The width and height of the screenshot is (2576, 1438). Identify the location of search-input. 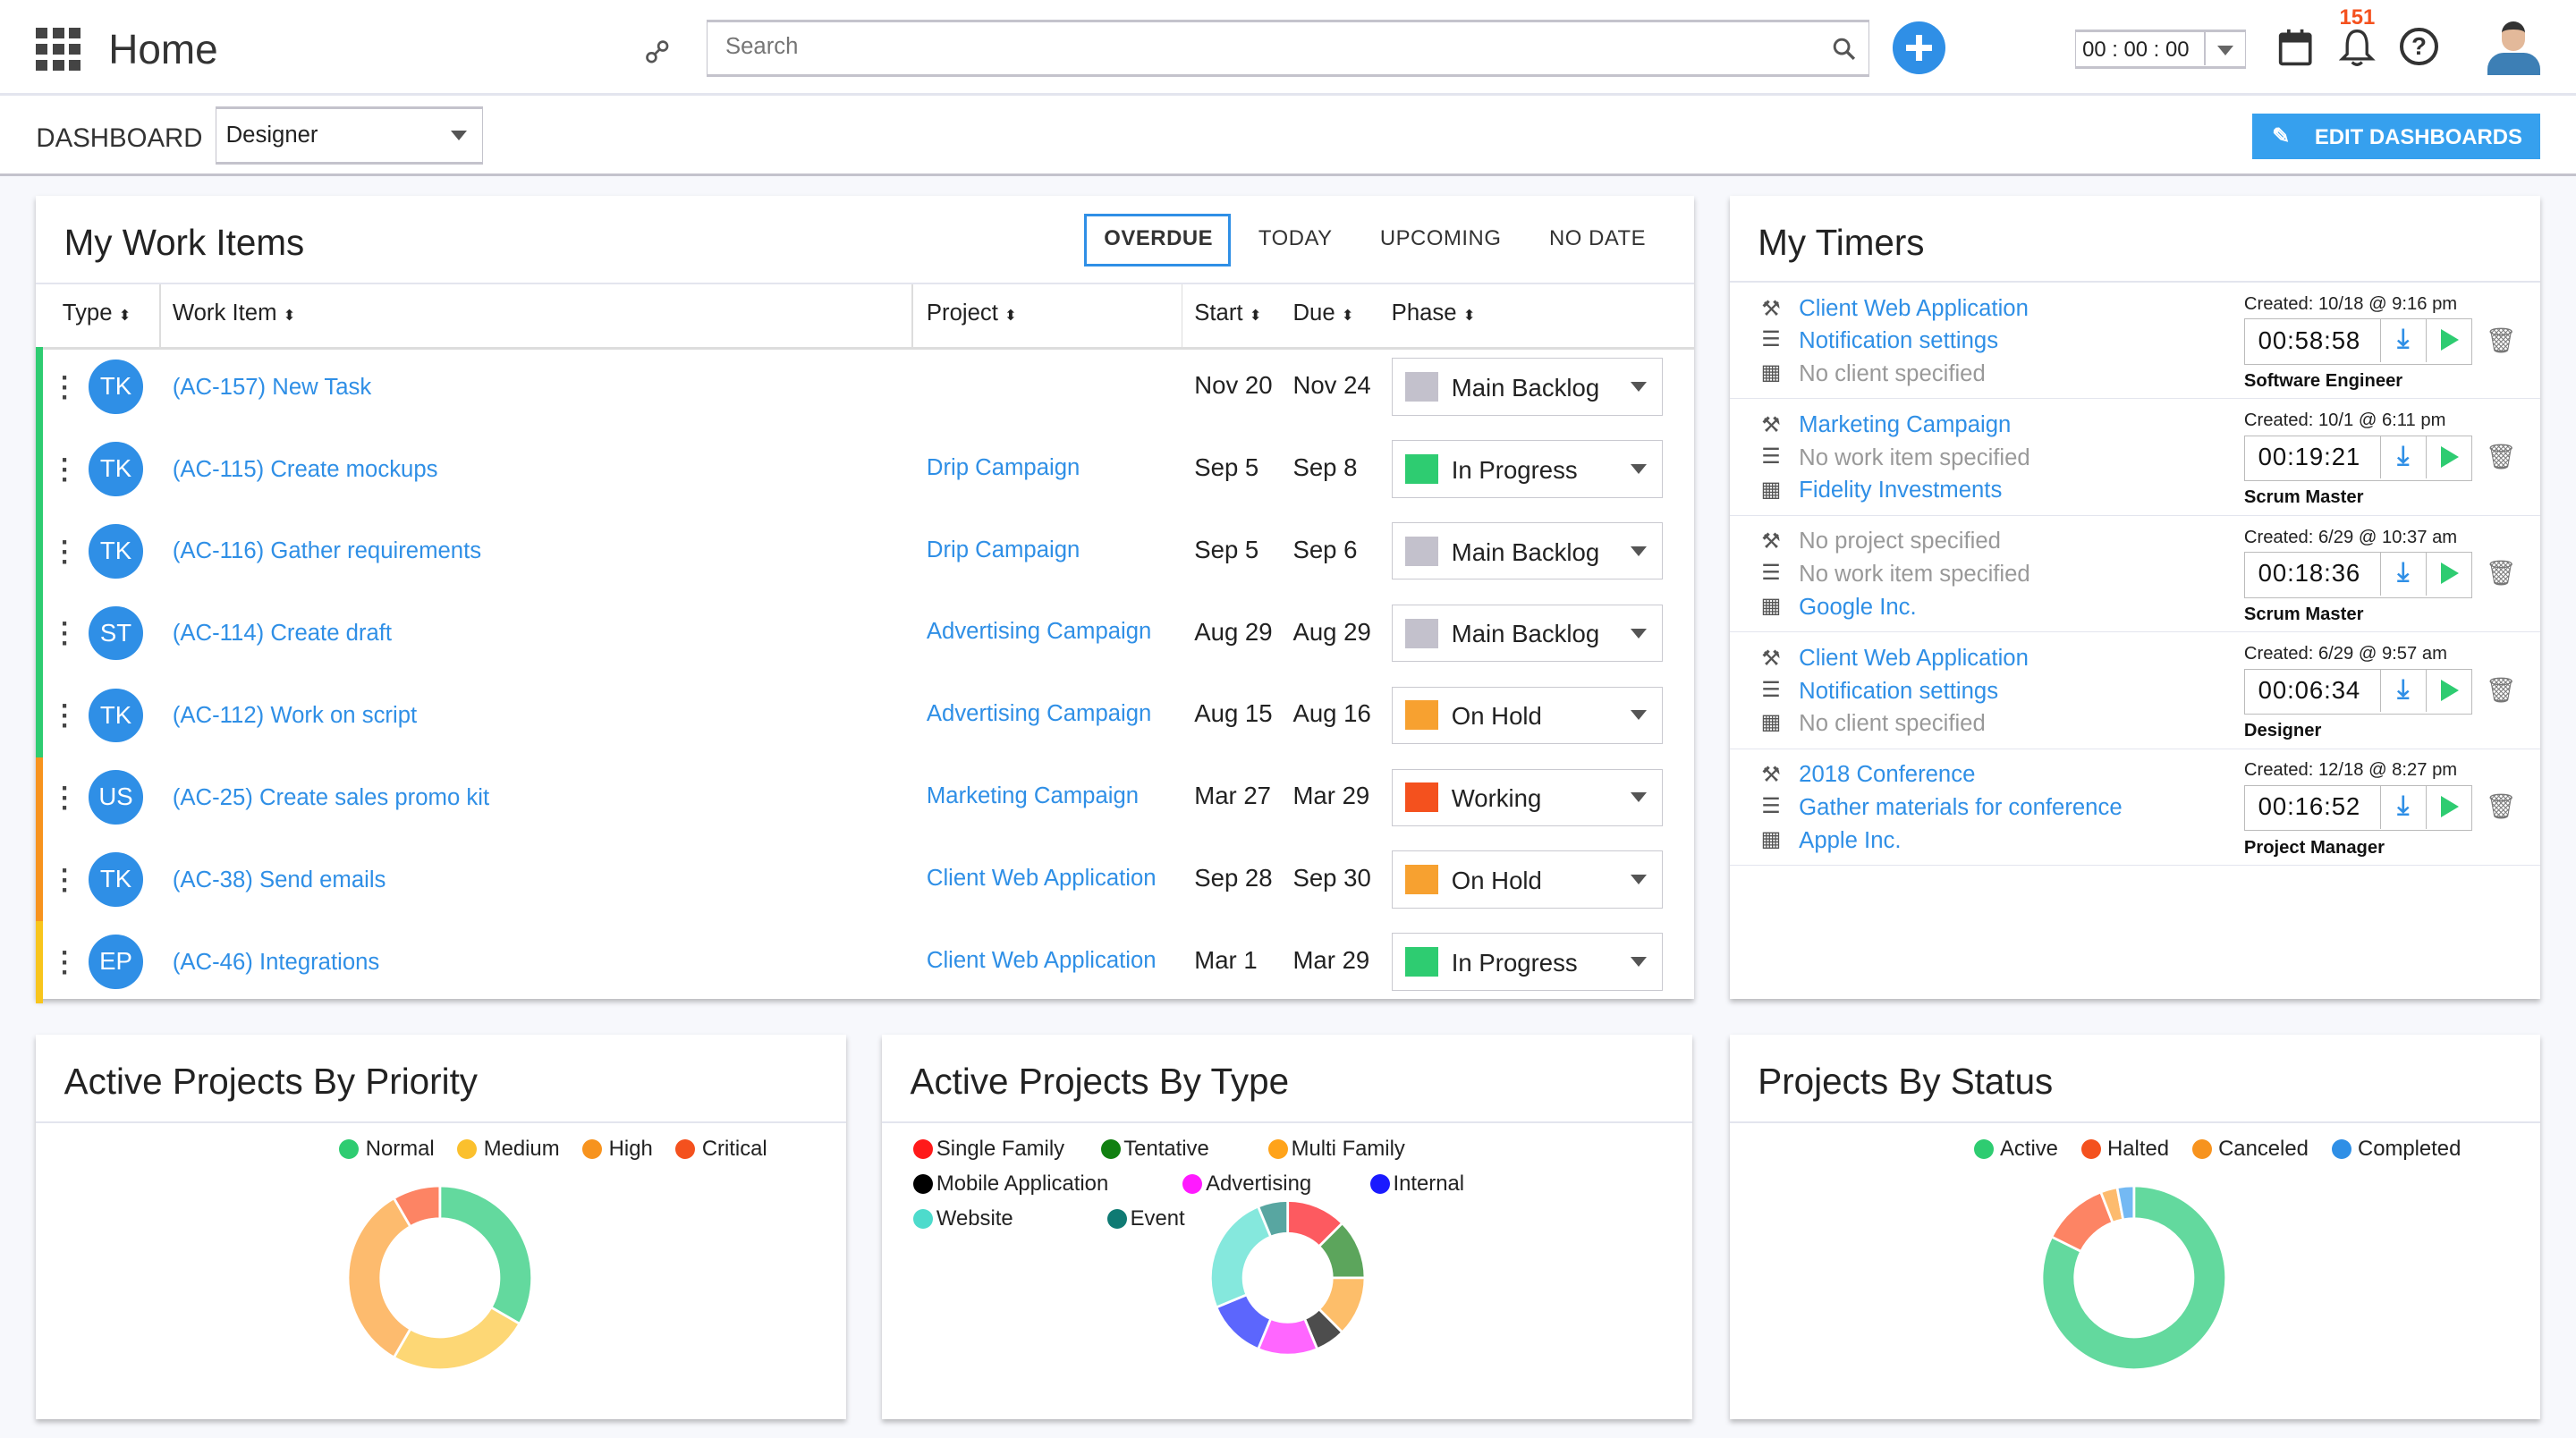
(1258, 46).